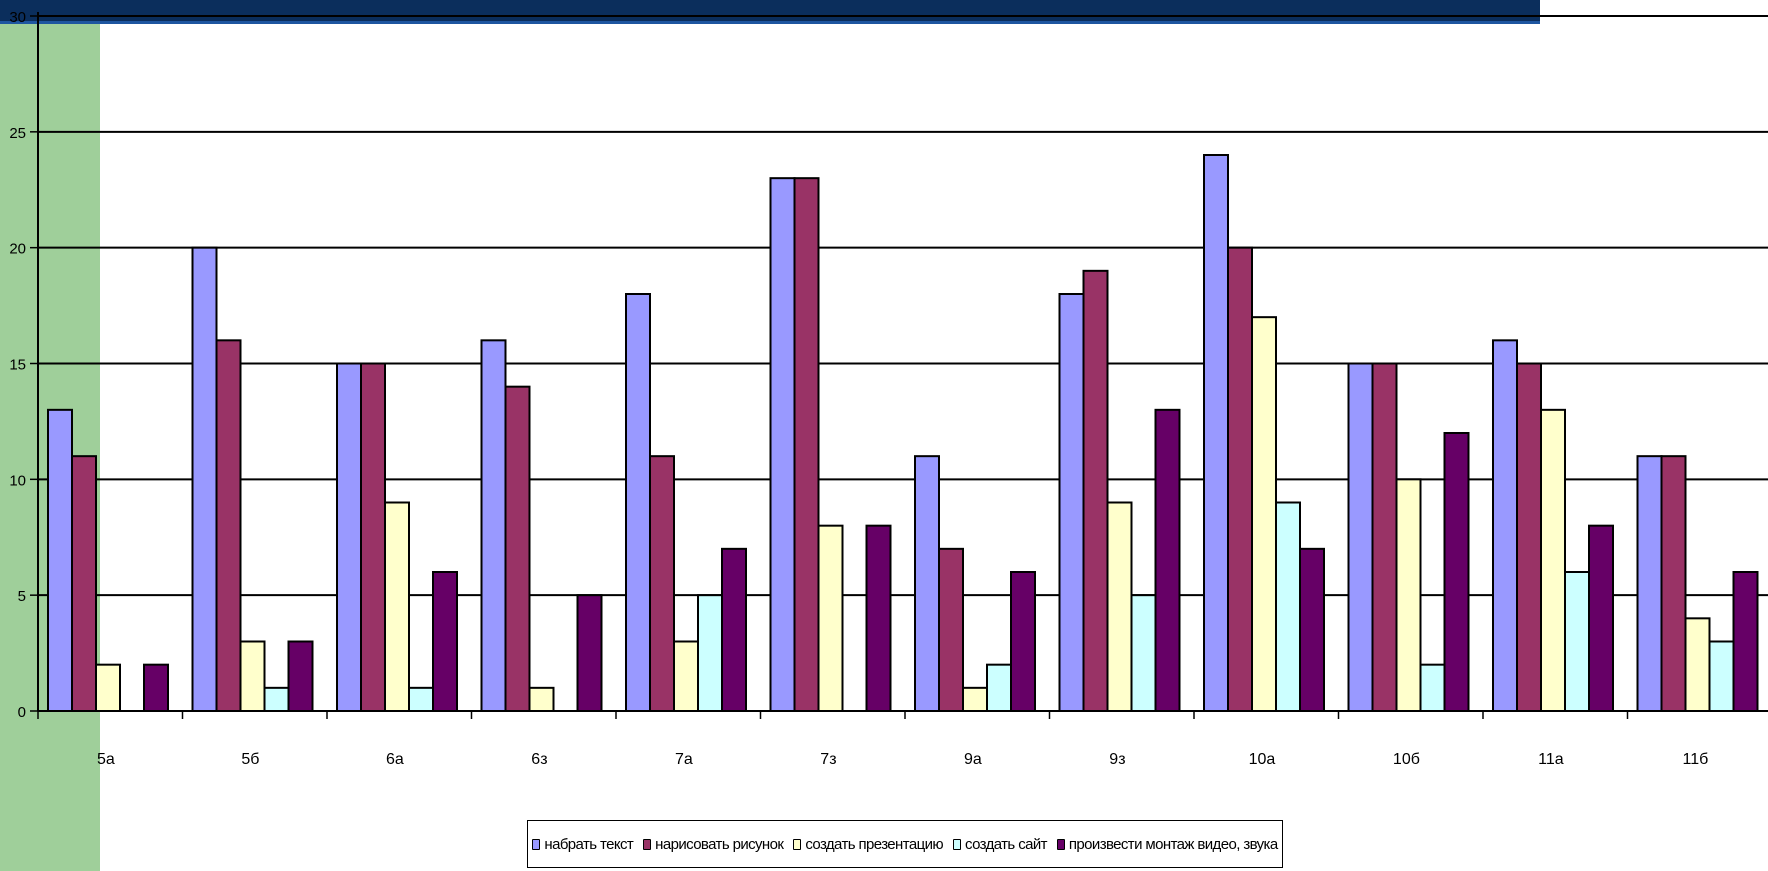 The width and height of the screenshot is (1768, 871). I want to click on legend-label: нарисовать рисунок, so click(719, 844).